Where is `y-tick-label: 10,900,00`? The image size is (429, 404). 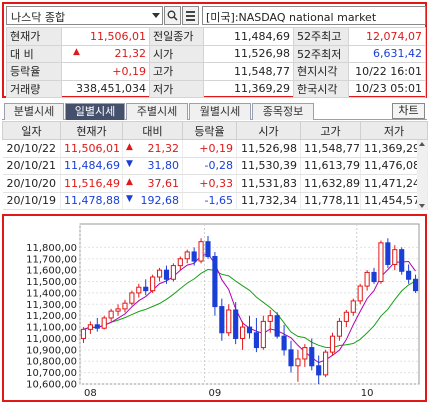
y-tick-label: 10,900,00 is located at coordinates (51, 350).